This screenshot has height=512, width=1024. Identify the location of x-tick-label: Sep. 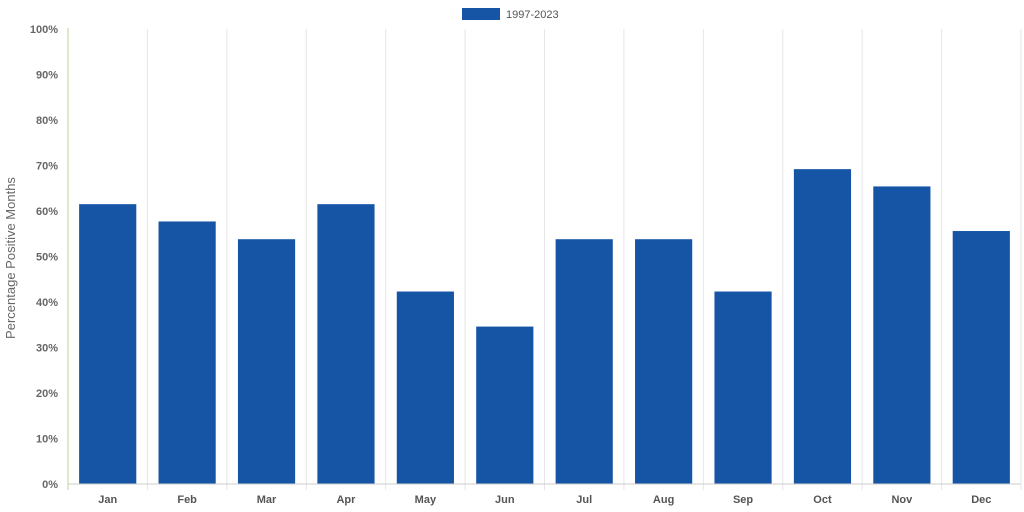
(743, 500).